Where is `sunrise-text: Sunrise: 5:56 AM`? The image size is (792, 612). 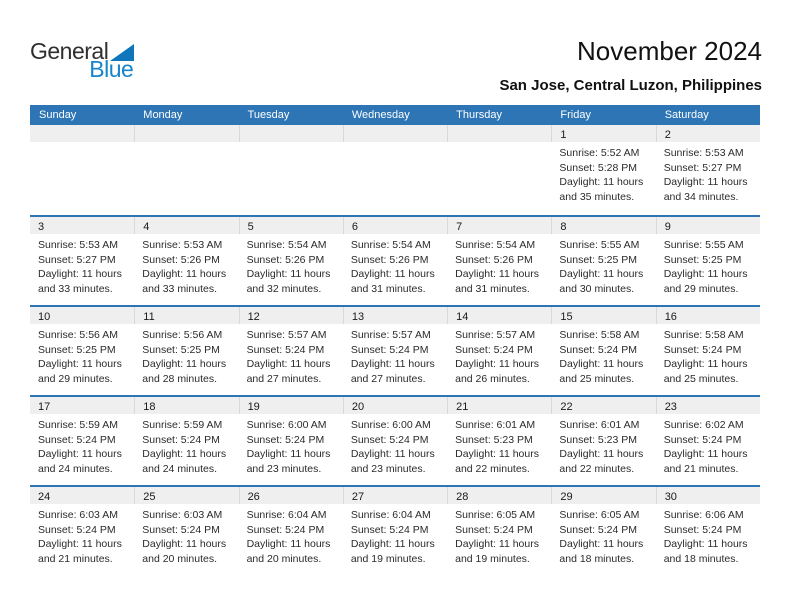 sunrise-text: Sunrise: 5:56 AM is located at coordinates (78, 335).